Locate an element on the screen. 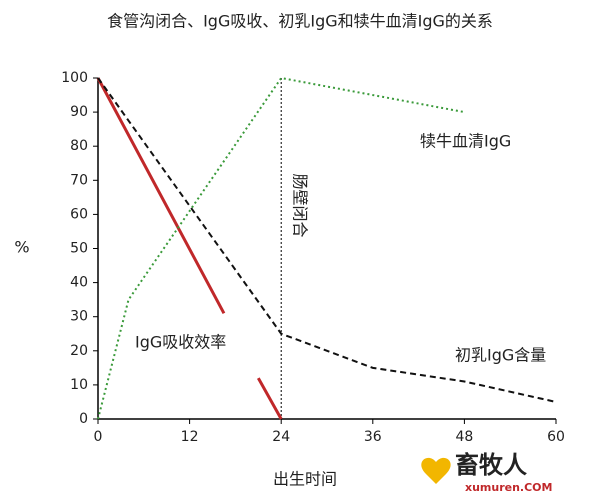 The height and width of the screenshot is (500, 593). y-tick-label: 60 is located at coordinates (79, 214).